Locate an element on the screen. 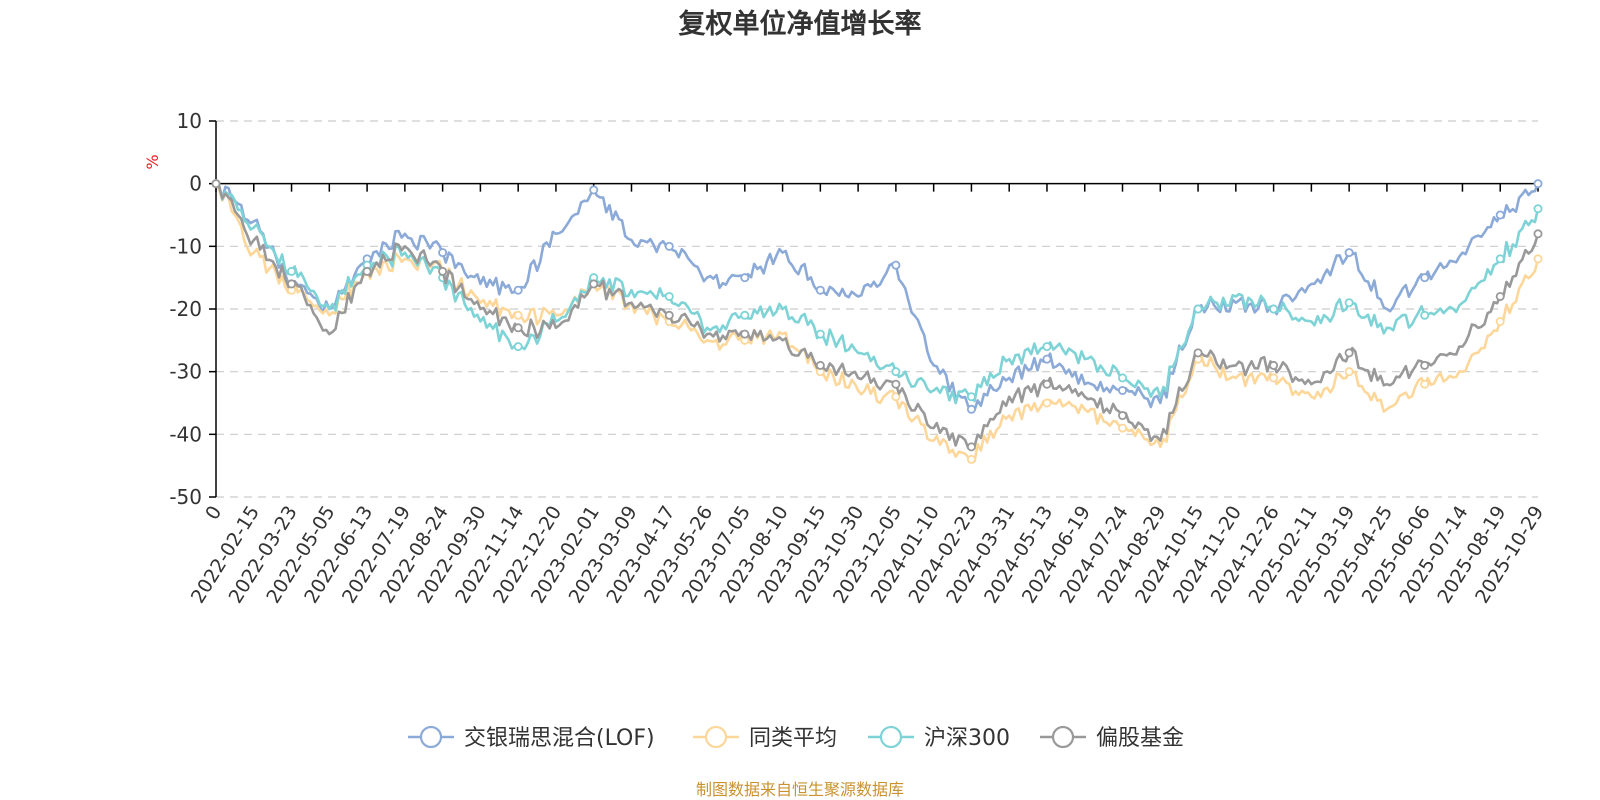  y-tick-label: 0 is located at coordinates (195, 184).